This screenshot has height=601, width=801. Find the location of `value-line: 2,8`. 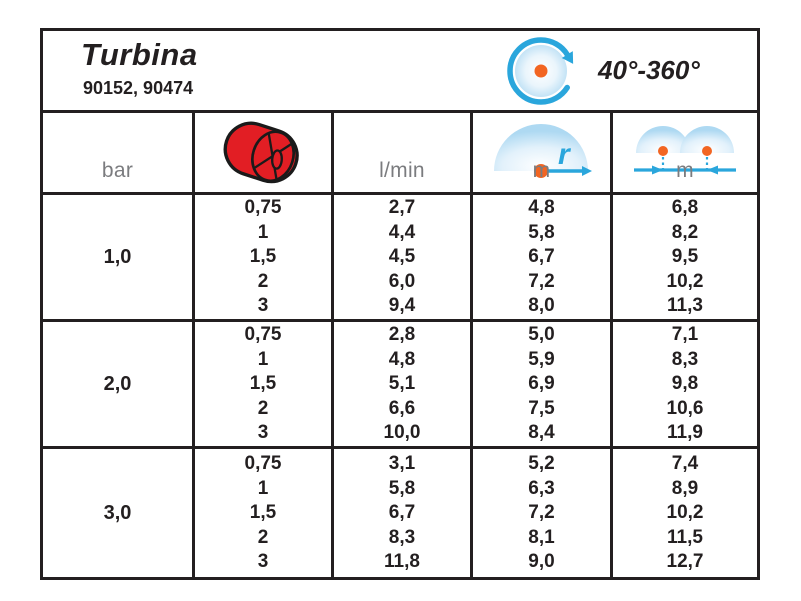

value-line: 2,8 is located at coordinates (402, 335).